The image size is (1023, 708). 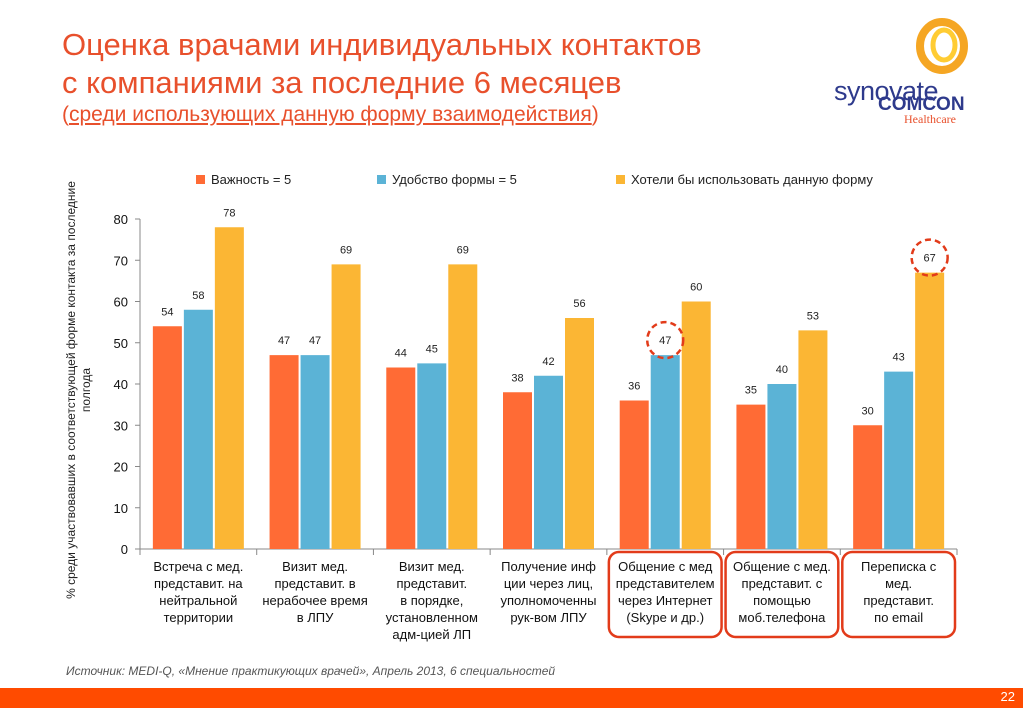 I want to click on x-tick-label-line: моб.телефона, so click(x=782, y=617).